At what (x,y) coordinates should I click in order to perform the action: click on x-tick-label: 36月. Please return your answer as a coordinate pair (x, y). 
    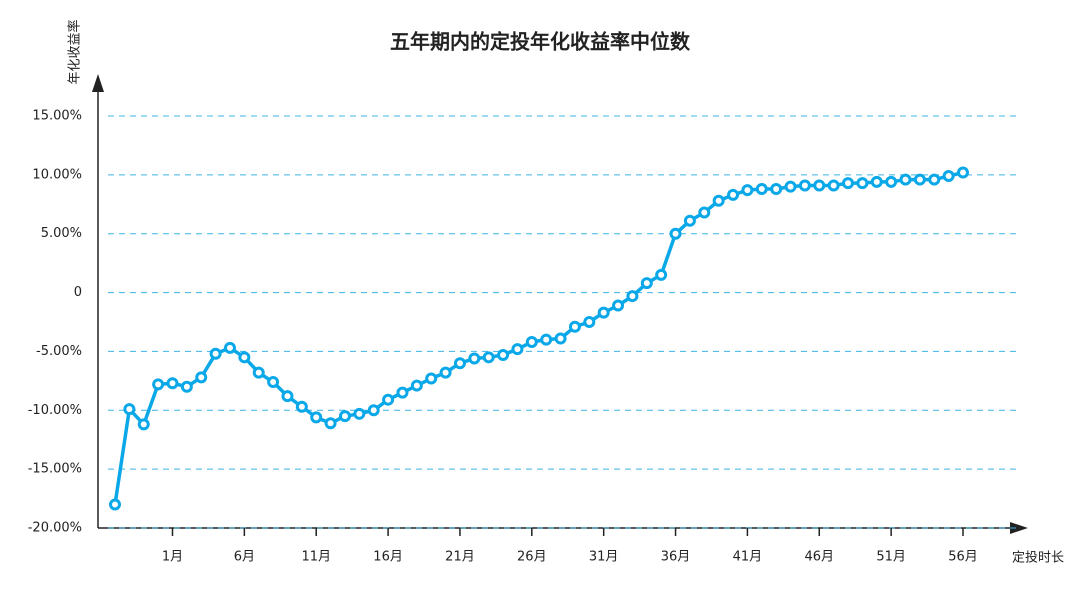
    Looking at the image, I should click on (676, 557).